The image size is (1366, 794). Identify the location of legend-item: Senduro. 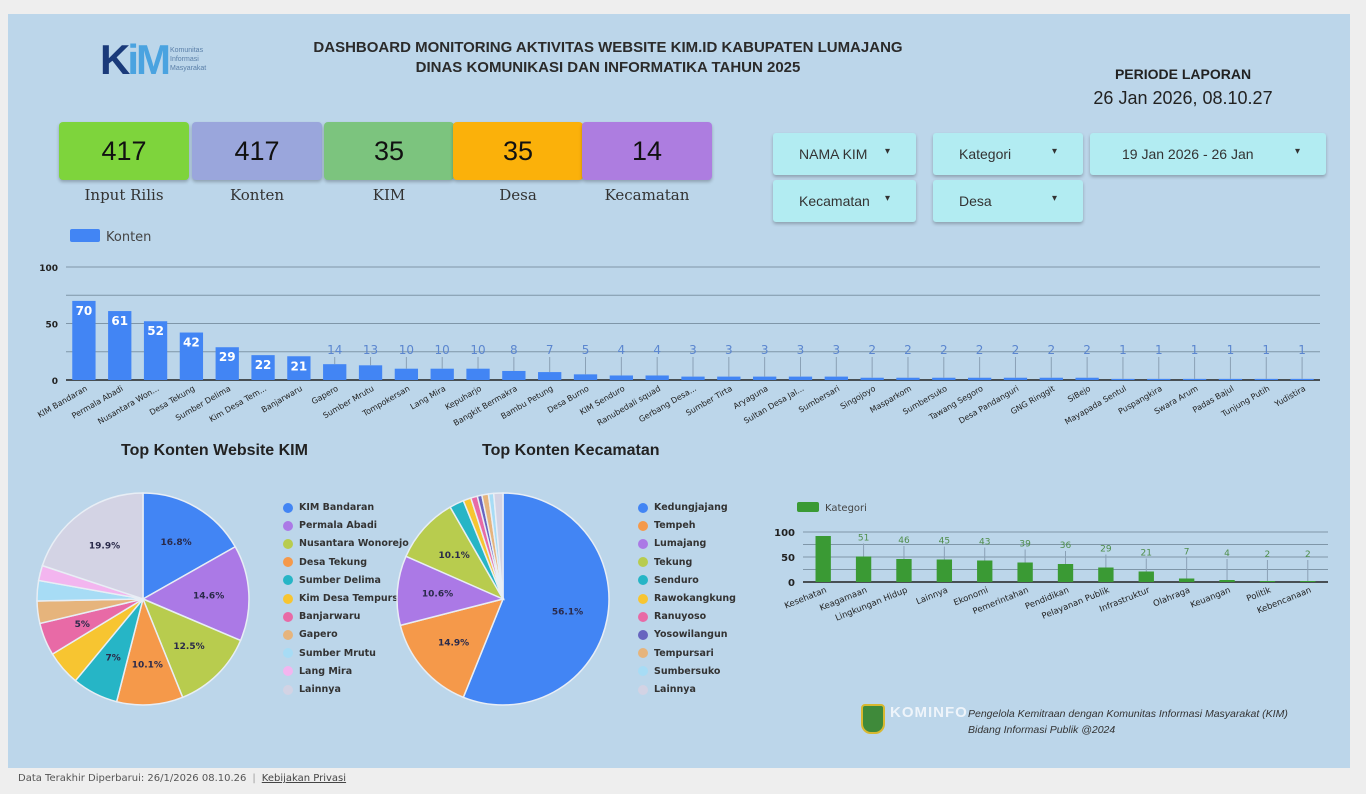
(668, 580).